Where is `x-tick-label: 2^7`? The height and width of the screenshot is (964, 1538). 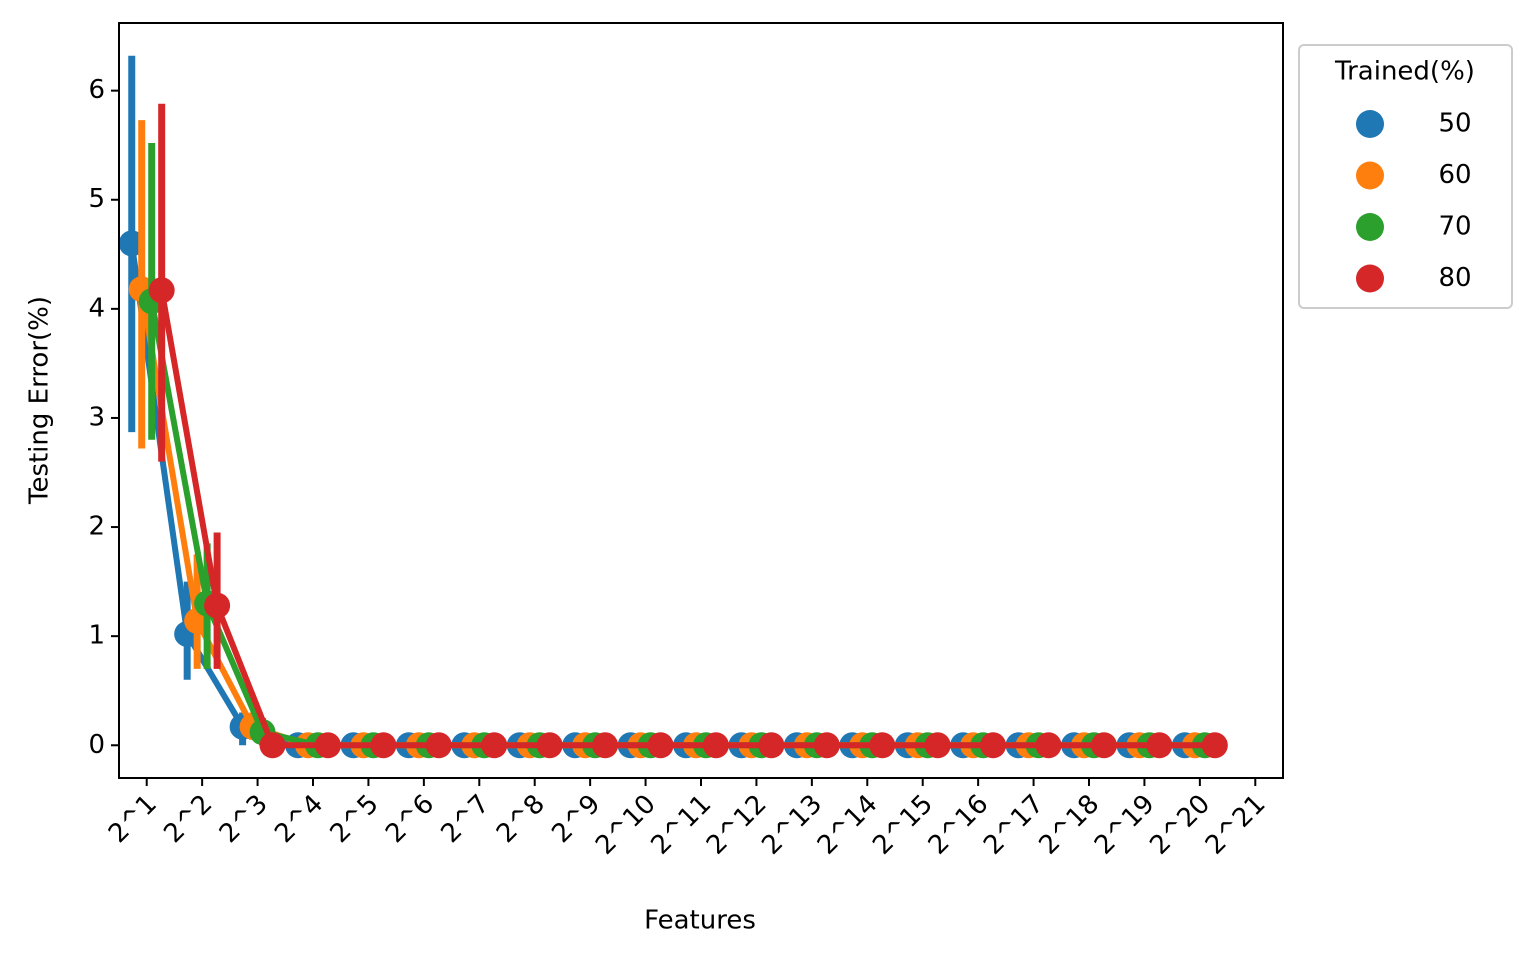
x-tick-label: 2^7 is located at coordinates (466, 819).